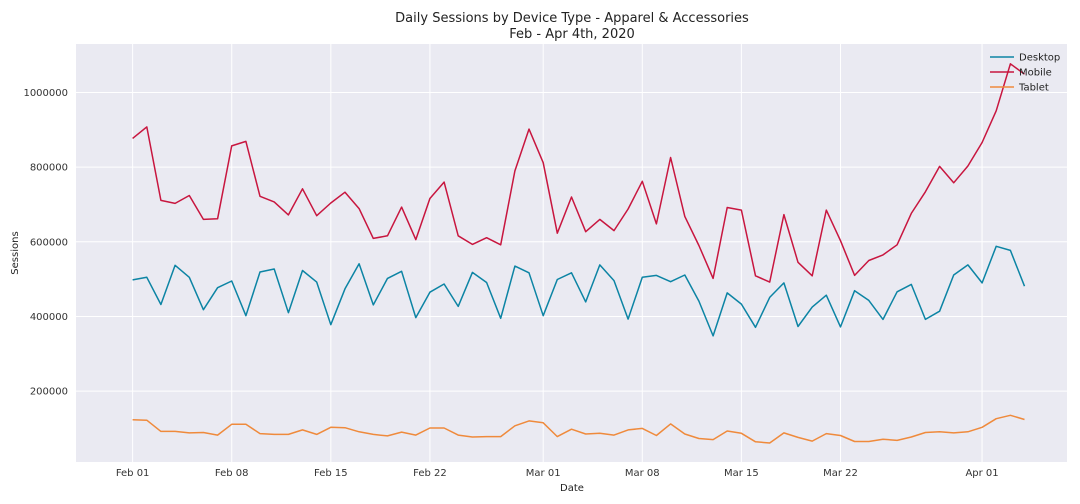  I want to click on y-tick-labels: 200000 400000 600000 800000 1000000, so click(45, 243).